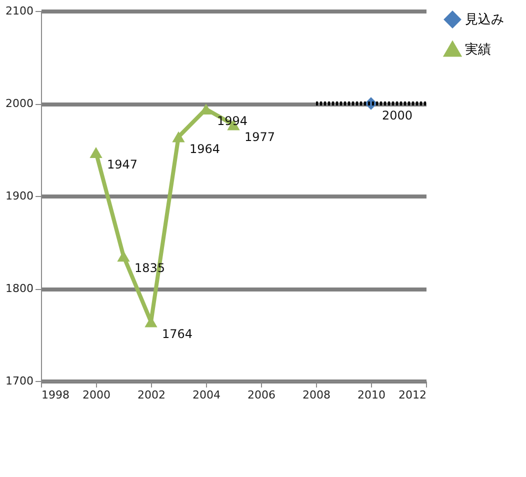  Describe the element at coordinates (152, 395) in the screenshot. I see `x-tick-label: 2002` at that location.